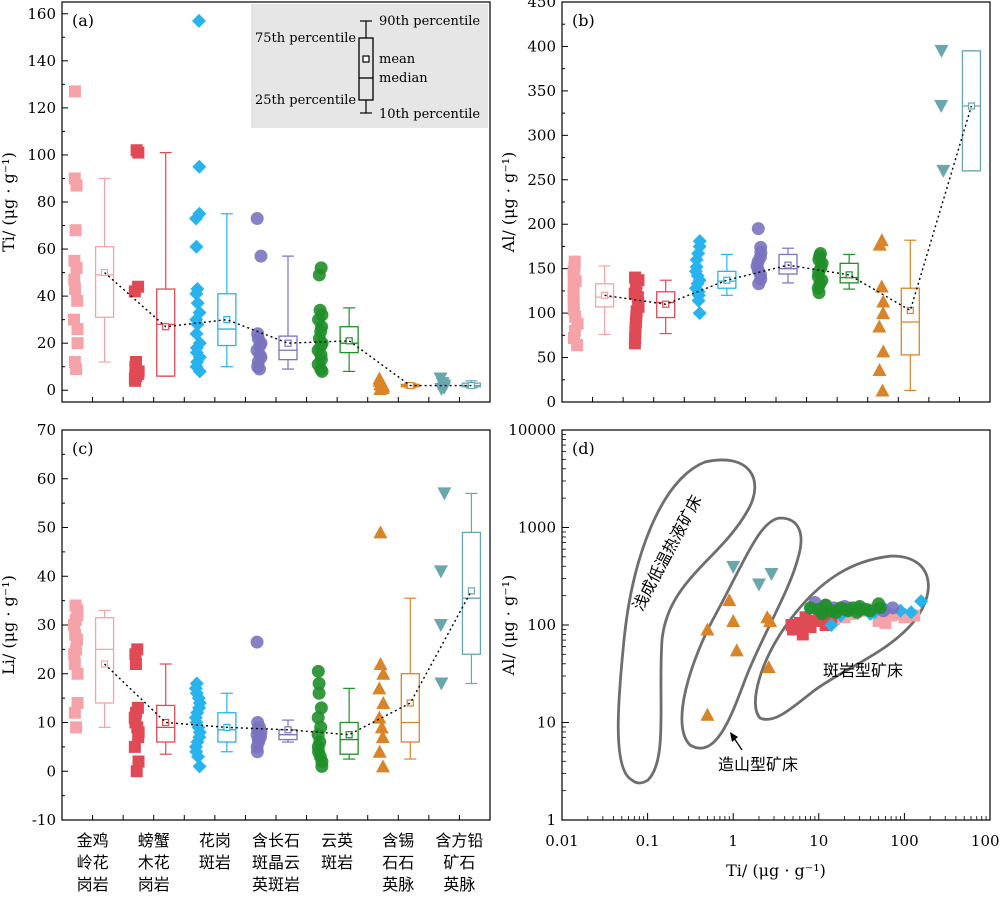  Describe the element at coordinates (758, 764) in the screenshot. I see `field-orogenic-label: 造山型矿床` at that location.